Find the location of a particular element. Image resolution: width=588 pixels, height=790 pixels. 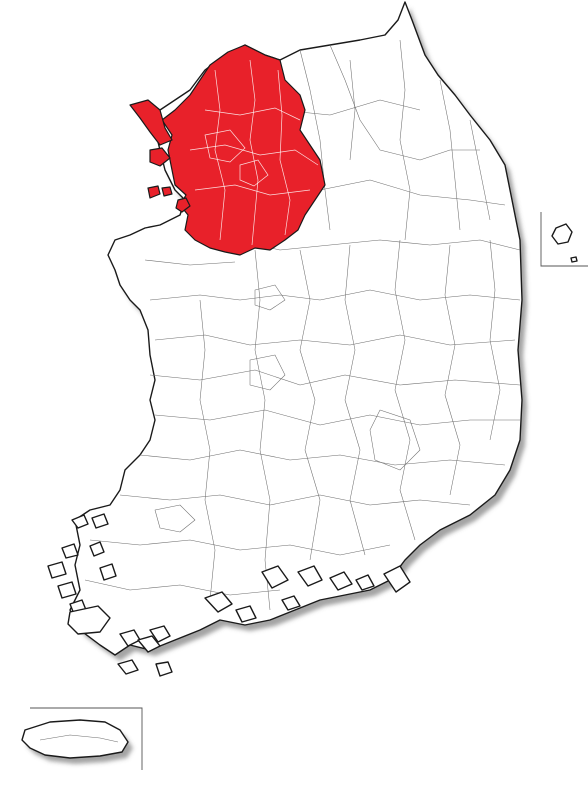

ulleungdo-island is located at coordinates (562, 234).